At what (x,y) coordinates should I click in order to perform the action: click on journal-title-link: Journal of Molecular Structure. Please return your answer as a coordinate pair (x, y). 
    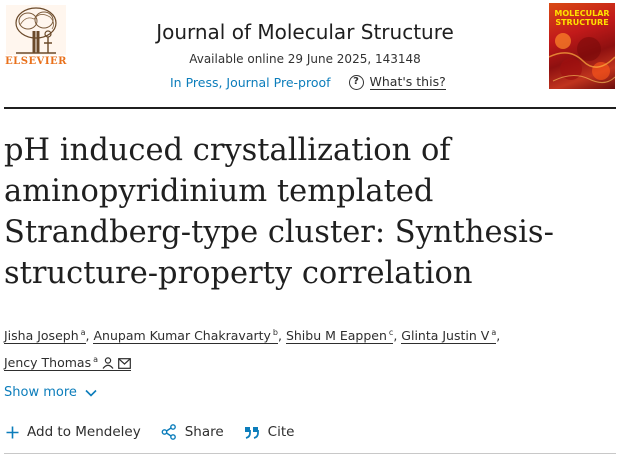
    Looking at the image, I should click on (305, 32).